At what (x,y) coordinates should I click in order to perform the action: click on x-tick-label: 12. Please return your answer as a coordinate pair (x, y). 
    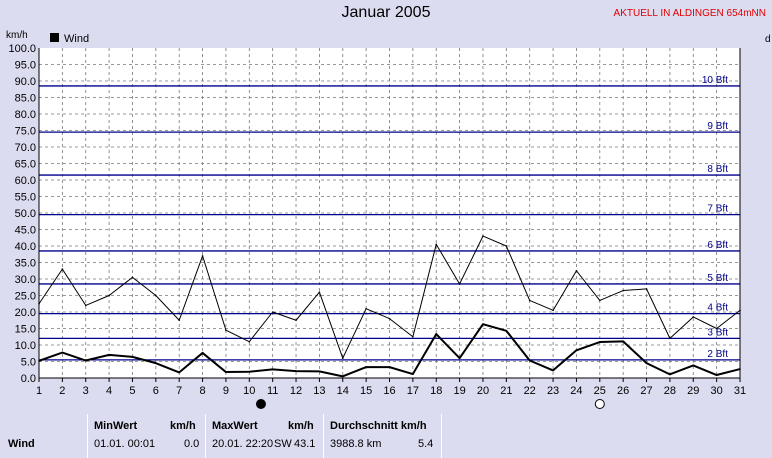
    Looking at the image, I should click on (296, 391).